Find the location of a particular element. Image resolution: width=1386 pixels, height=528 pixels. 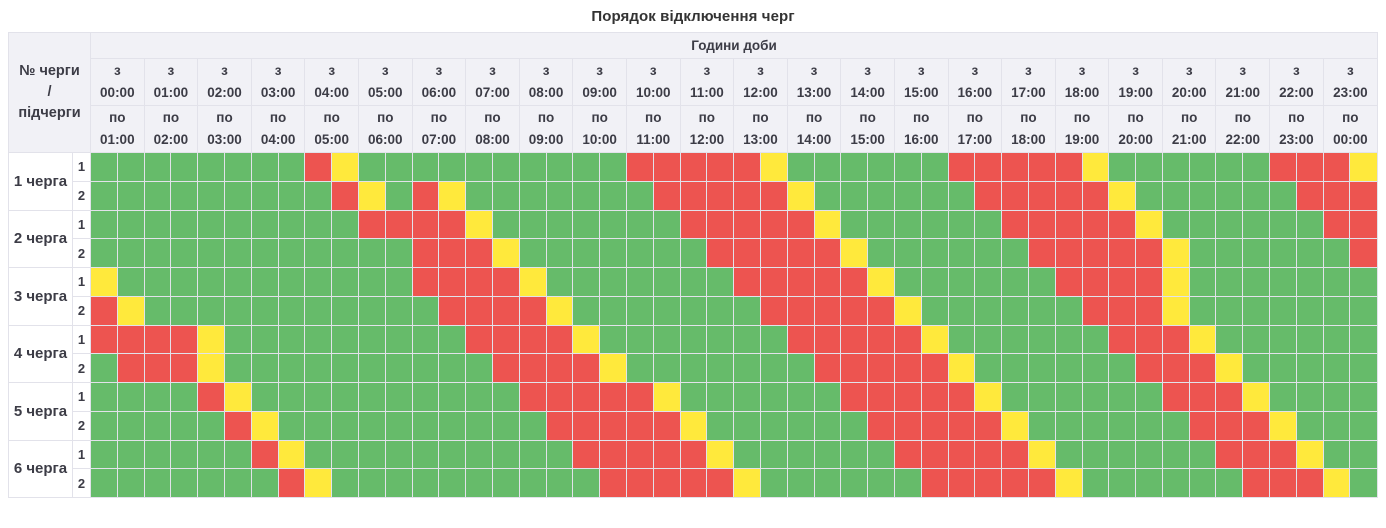

hour-to-header: по 21:00 is located at coordinates (1189, 129).